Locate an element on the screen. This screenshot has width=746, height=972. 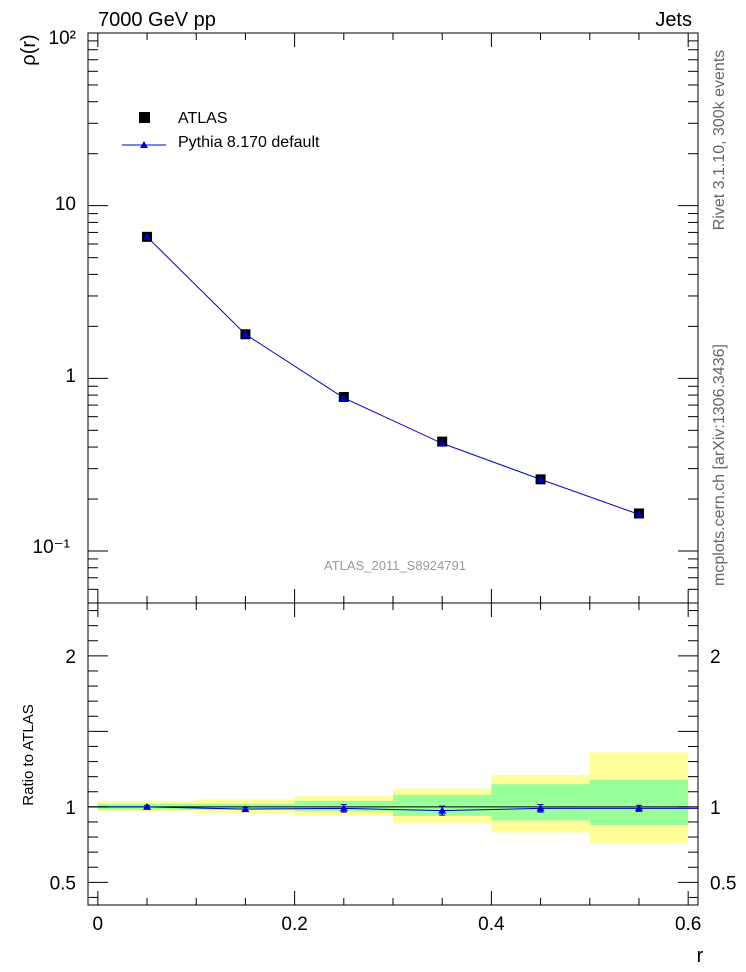
legend: ATLAS Pythia 8.170 default is located at coordinates (221, 130).